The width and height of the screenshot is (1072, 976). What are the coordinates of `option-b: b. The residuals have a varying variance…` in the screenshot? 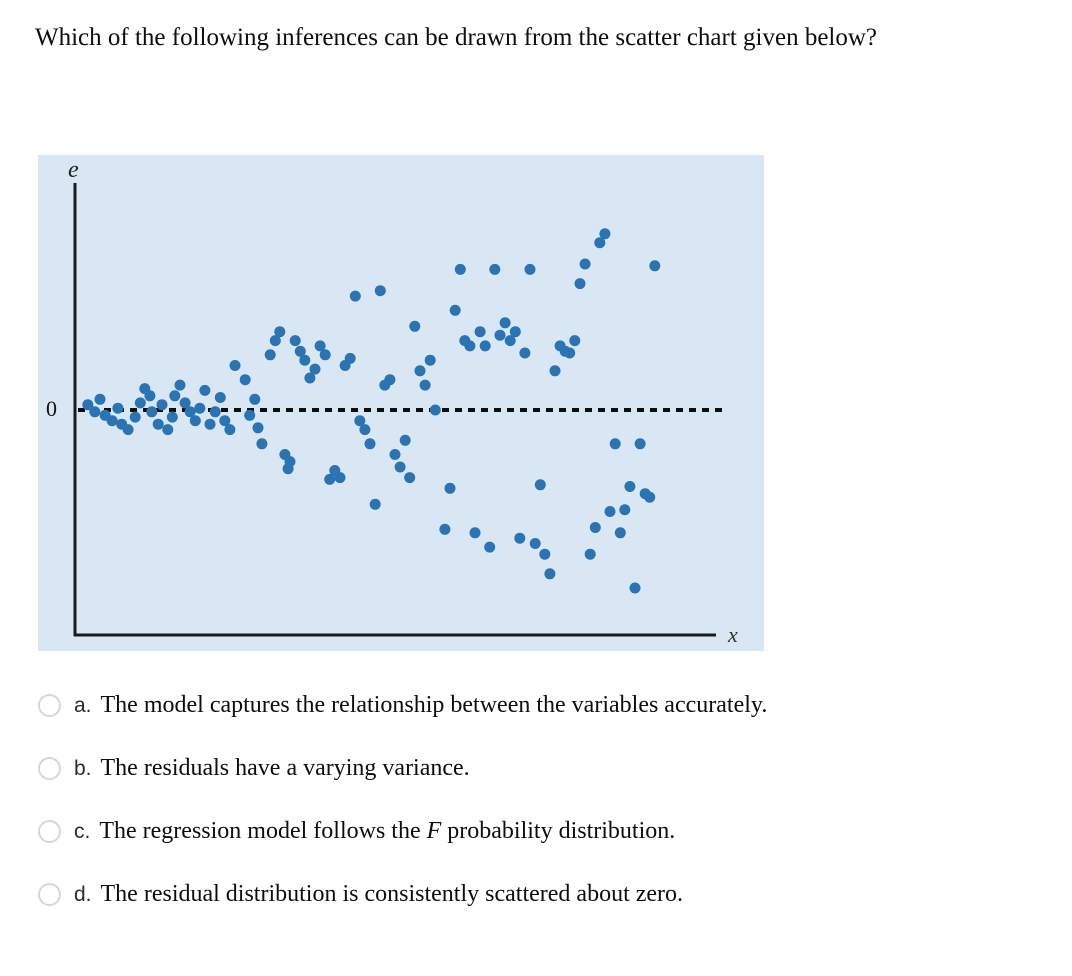 It's located at (402, 768).